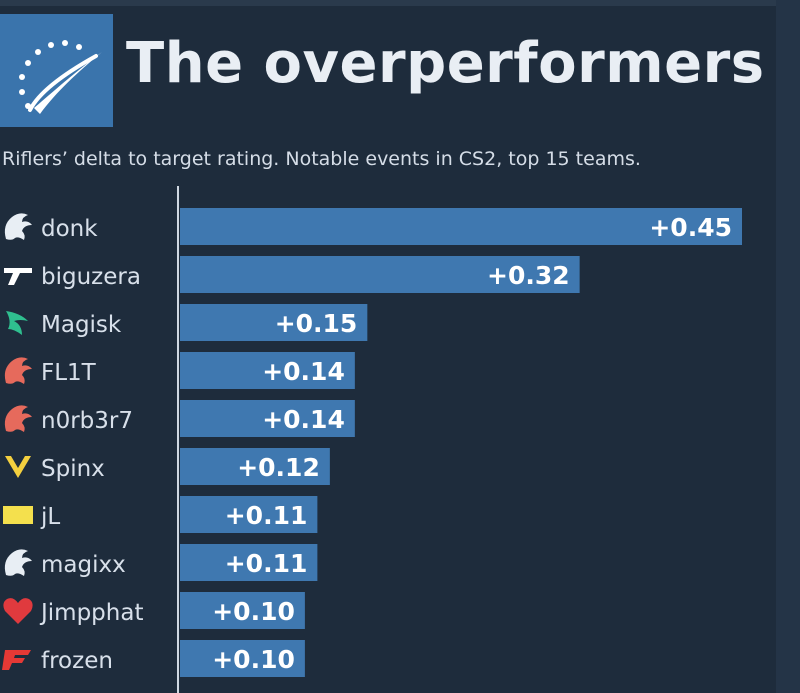  Describe the element at coordinates (18, 276) in the screenshot. I see `pain-gaming-icon` at that location.